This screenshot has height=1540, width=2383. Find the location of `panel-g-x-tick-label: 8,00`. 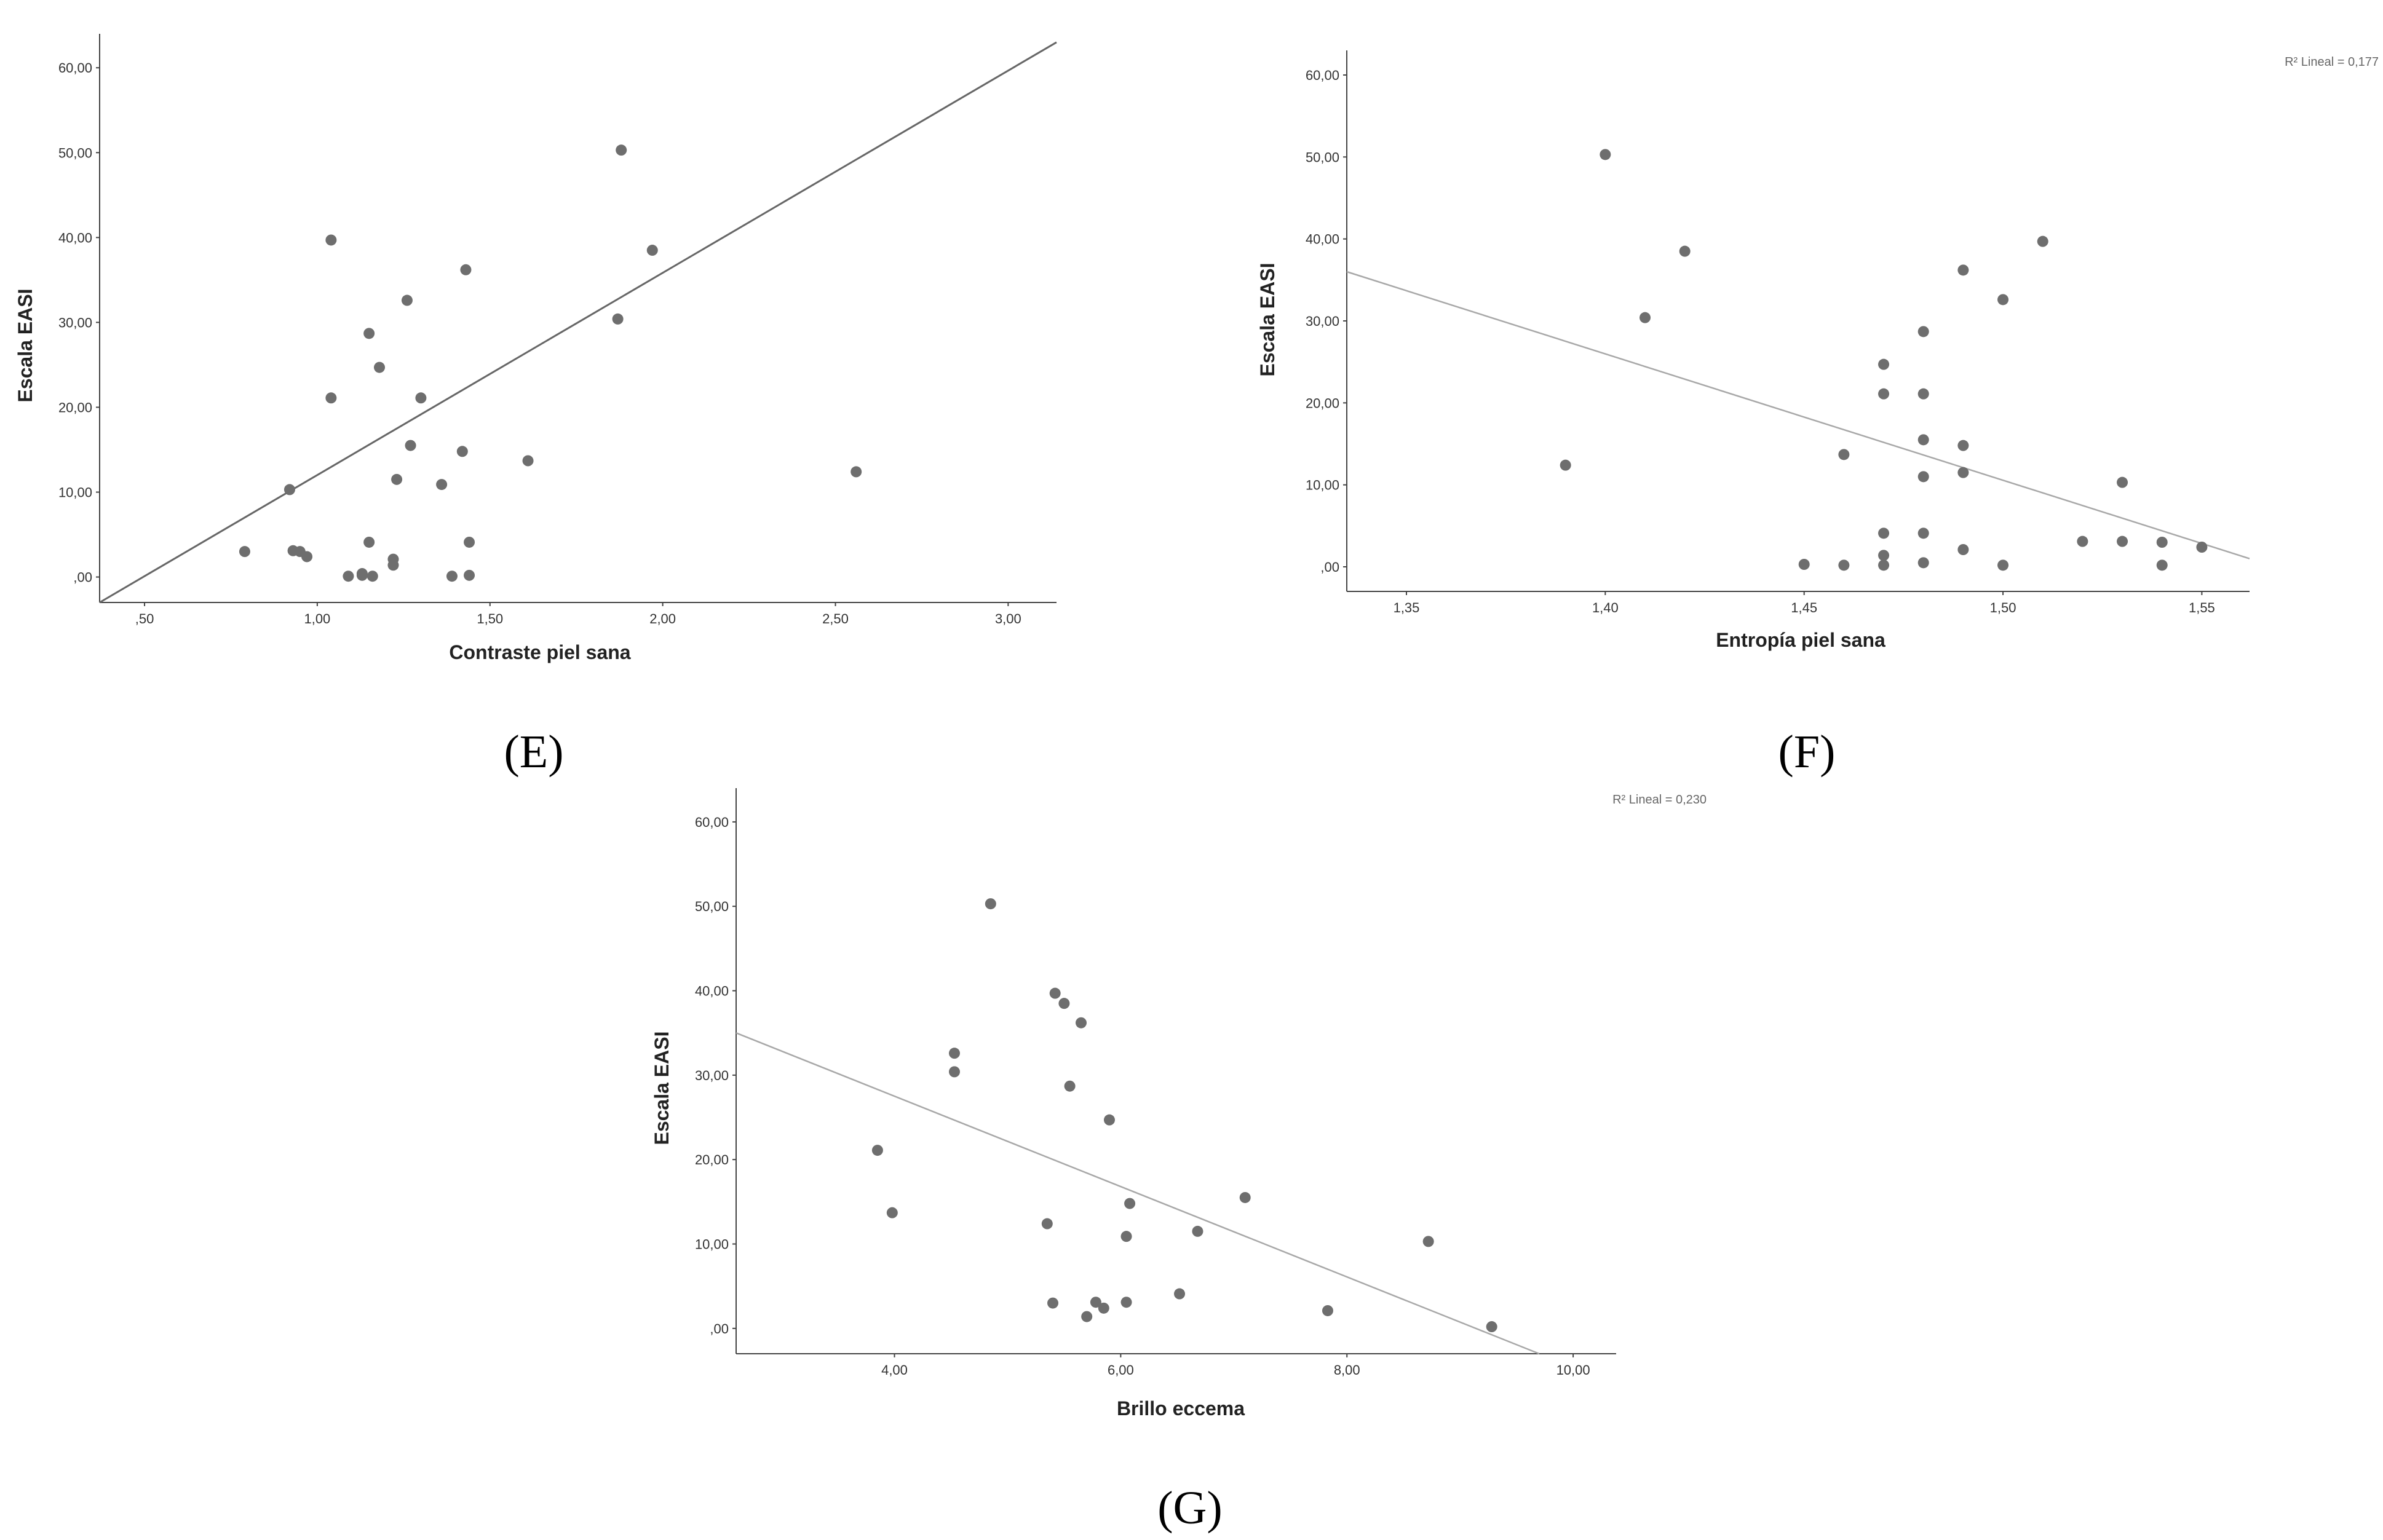

panel-g-x-tick-label: 8,00 is located at coordinates (1347, 1370).